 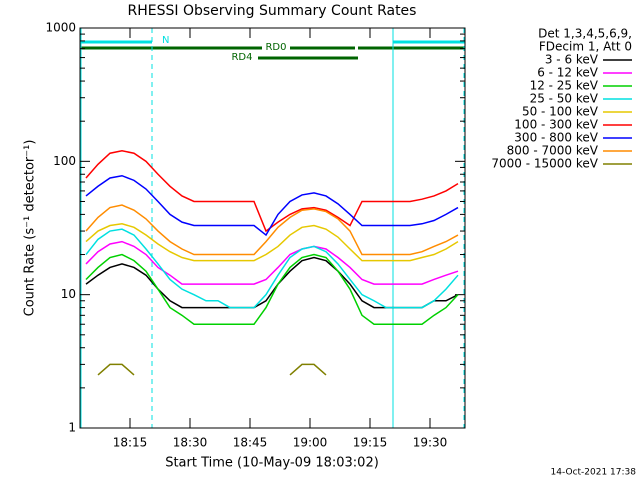 I want to click on annotation: RD4, so click(x=241, y=57).